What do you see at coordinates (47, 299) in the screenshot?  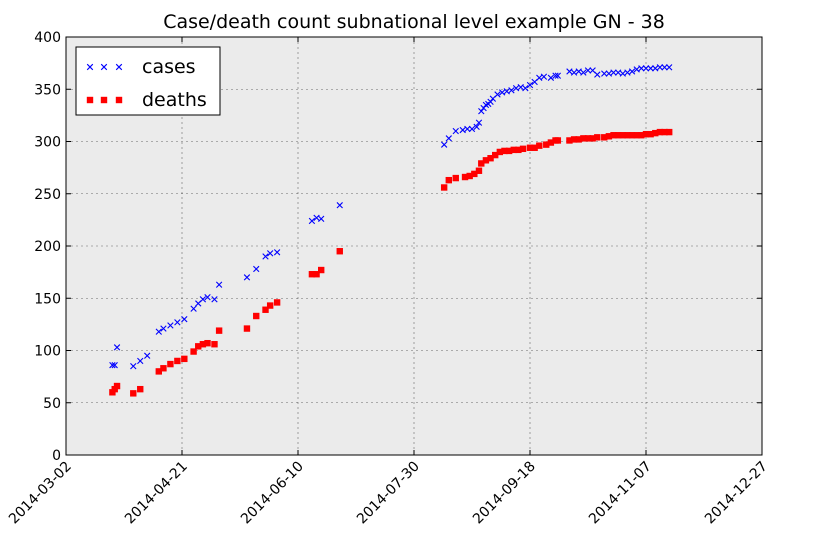 I see `y-tick-label: 150` at bounding box center [47, 299].